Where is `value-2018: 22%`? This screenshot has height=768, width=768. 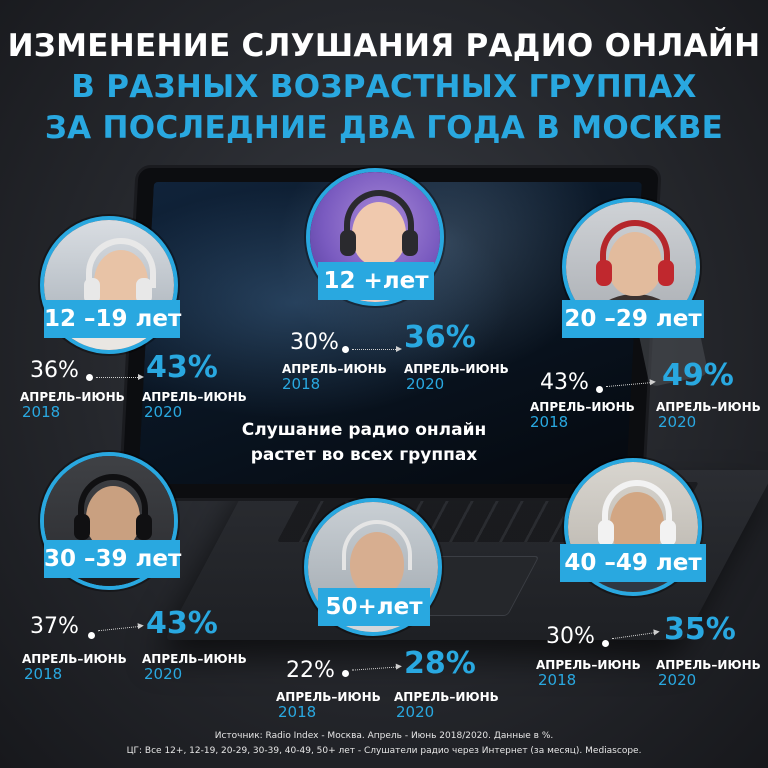 value-2018: 22% is located at coordinates (310, 670).